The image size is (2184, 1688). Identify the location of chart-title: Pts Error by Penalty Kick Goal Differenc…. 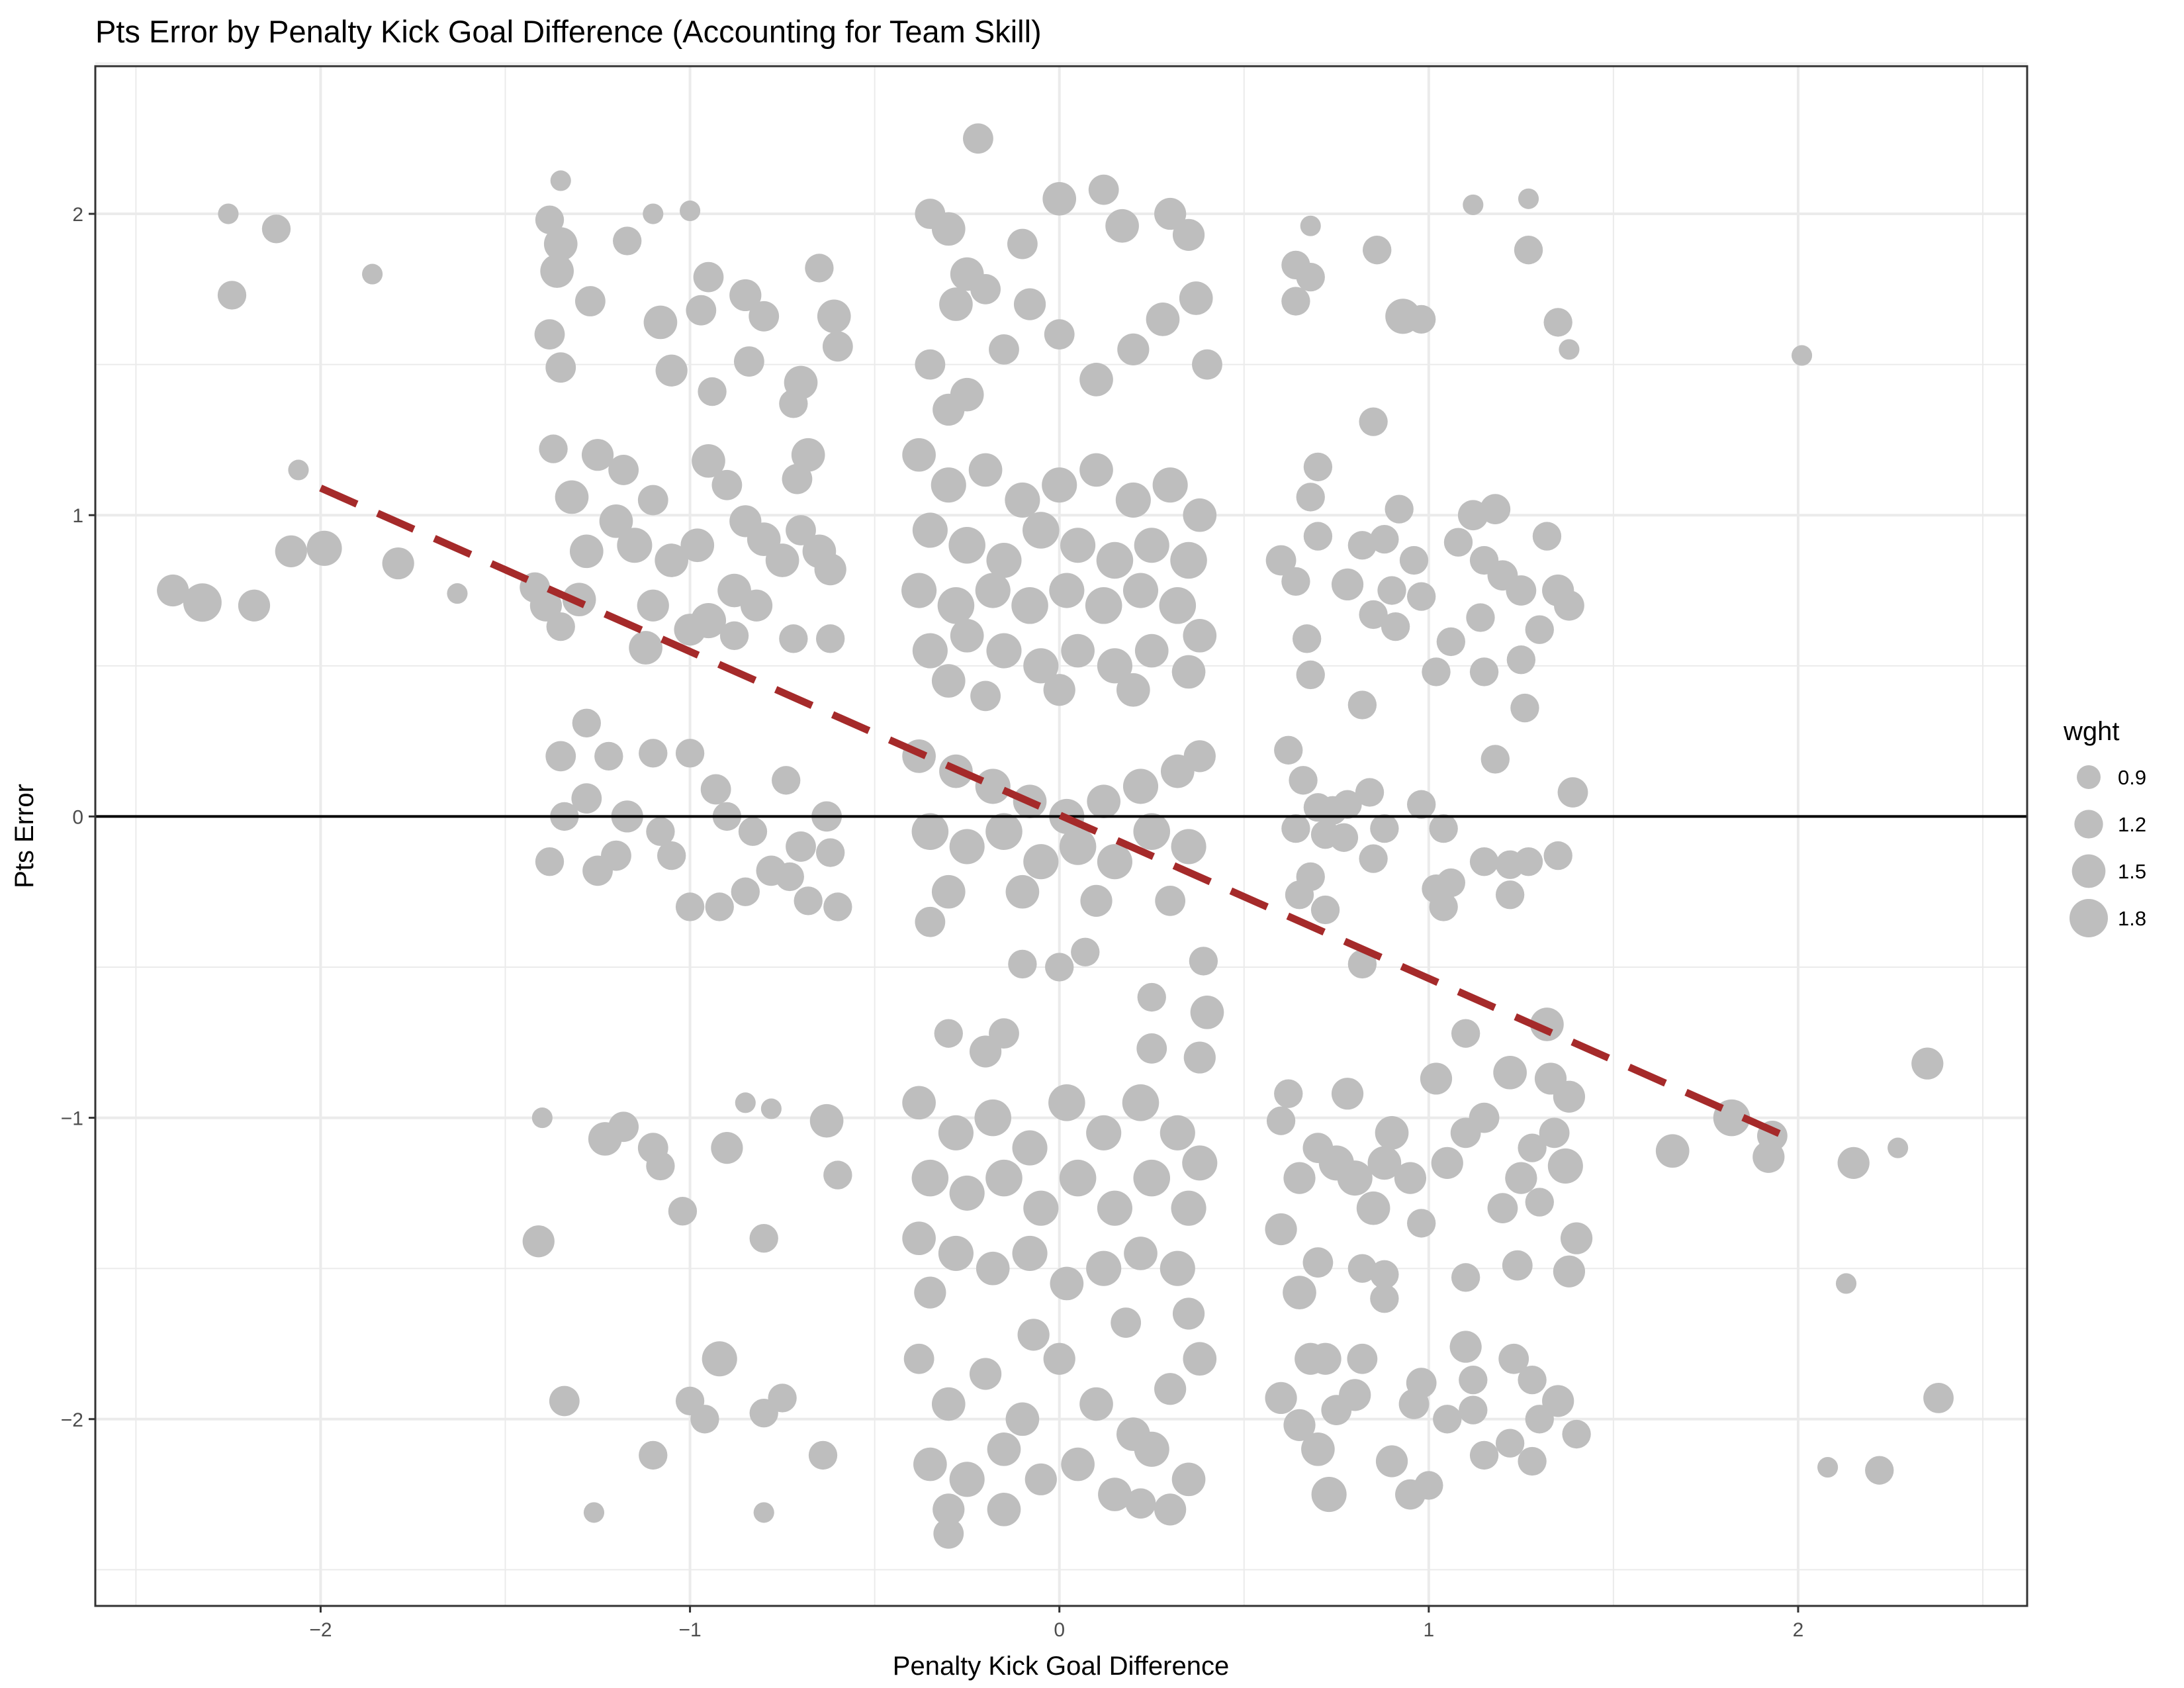
(568, 31).